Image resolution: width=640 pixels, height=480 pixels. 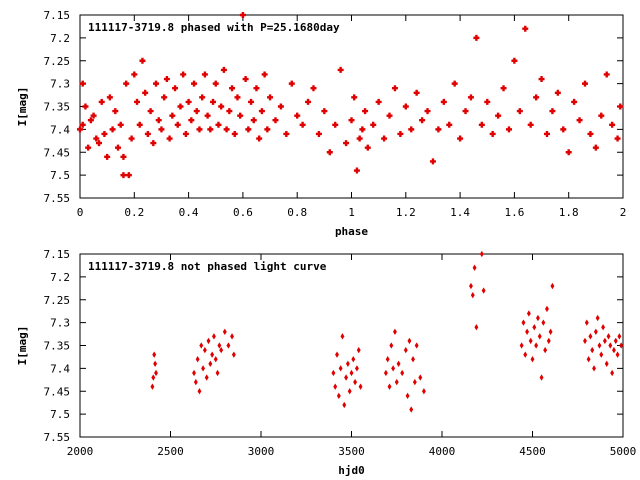 I want to click on x-tick-label: 3500, so click(x=351, y=451).